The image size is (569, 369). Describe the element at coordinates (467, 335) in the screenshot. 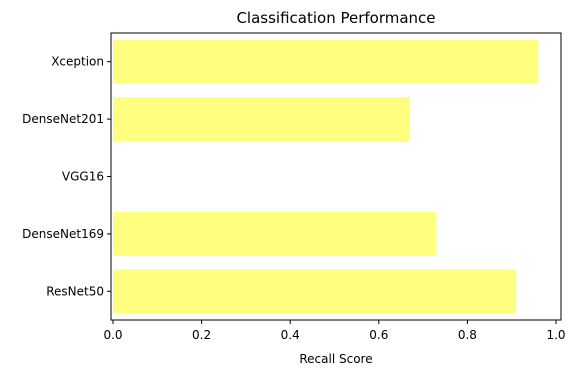

I see `x-tick-label: 0.8` at that location.